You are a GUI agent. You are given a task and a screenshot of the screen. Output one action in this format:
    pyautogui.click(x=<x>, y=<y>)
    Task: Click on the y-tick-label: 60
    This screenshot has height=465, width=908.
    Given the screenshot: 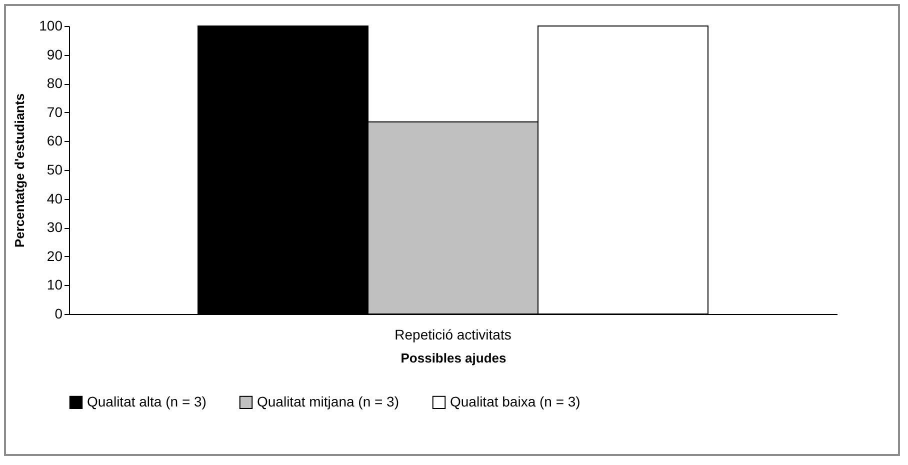 What is the action you would take?
    pyautogui.click(x=54, y=140)
    